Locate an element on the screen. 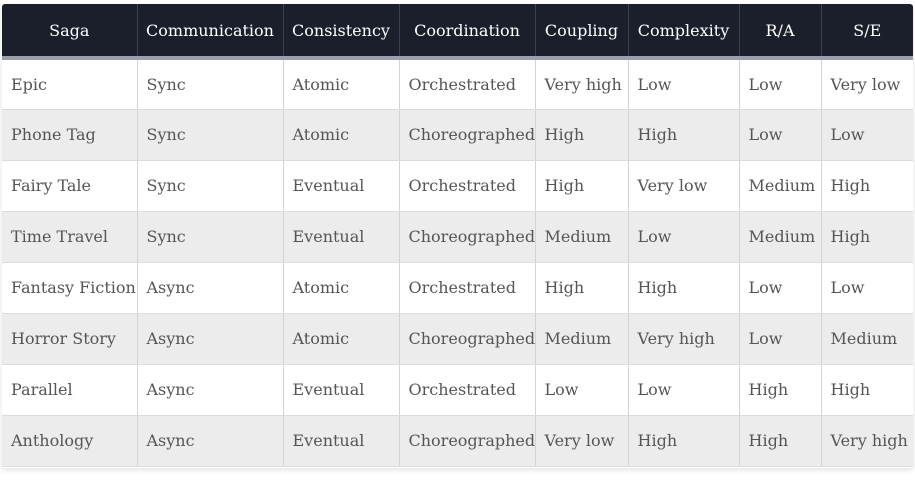  cell-se: Very high is located at coordinates (867, 441).